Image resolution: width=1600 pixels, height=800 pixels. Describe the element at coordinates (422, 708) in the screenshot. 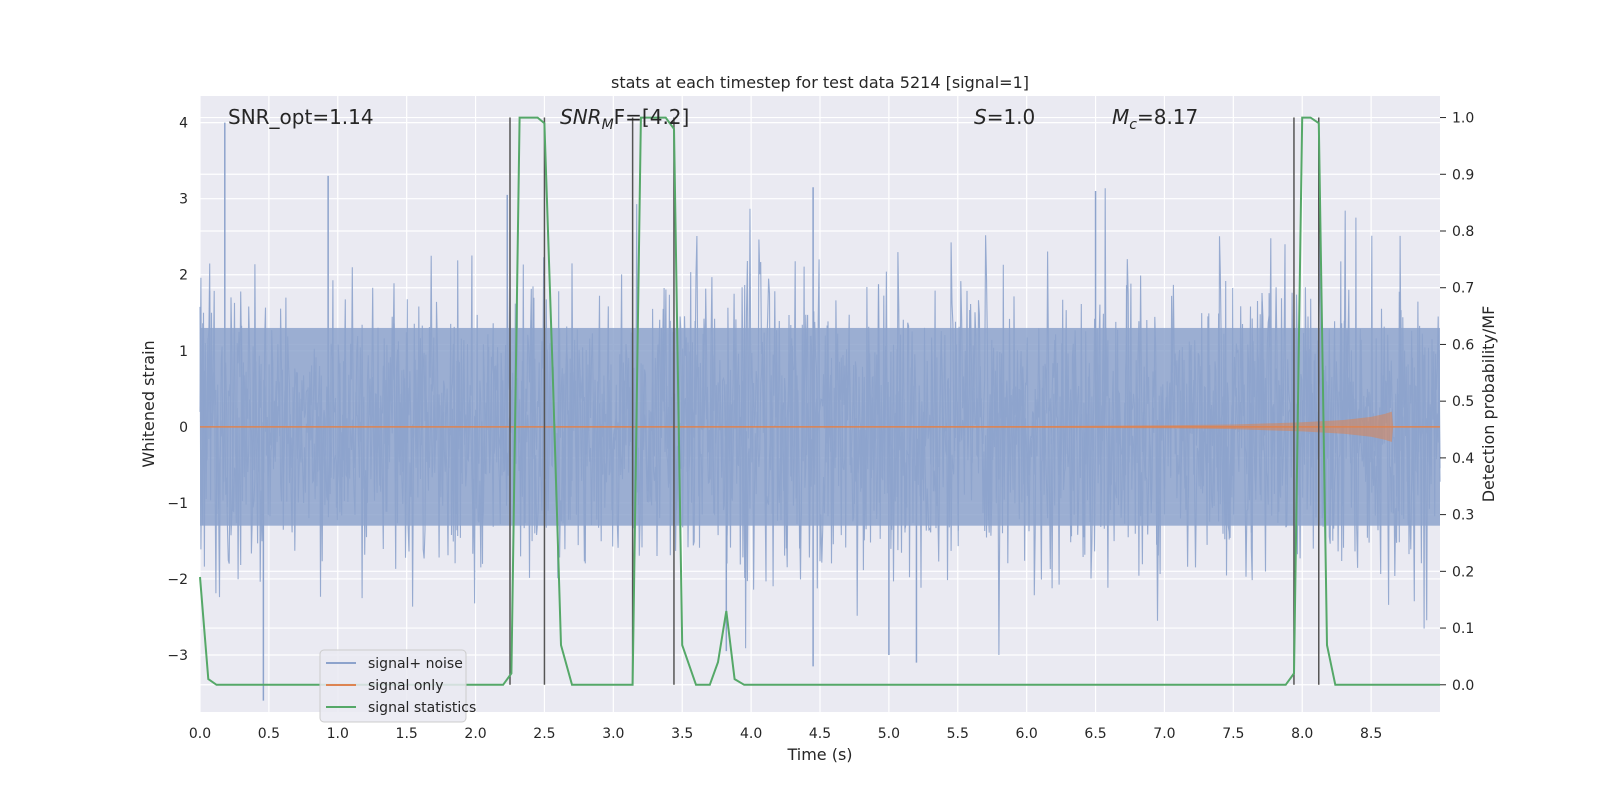

I see `legend-label-signal-statistics: signal statistics` at that location.